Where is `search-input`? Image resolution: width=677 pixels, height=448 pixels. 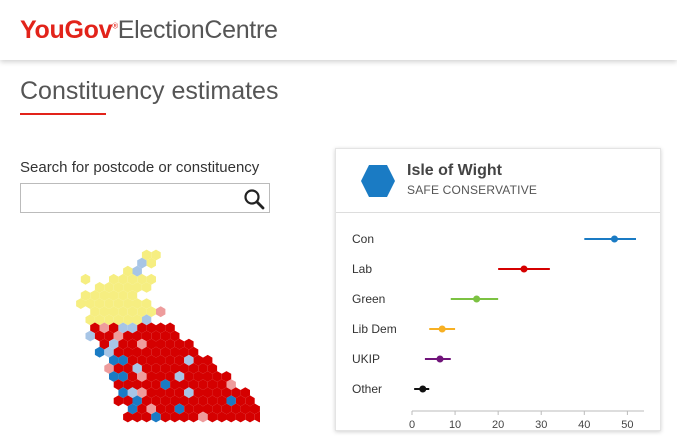 search-input is located at coordinates (130, 198).